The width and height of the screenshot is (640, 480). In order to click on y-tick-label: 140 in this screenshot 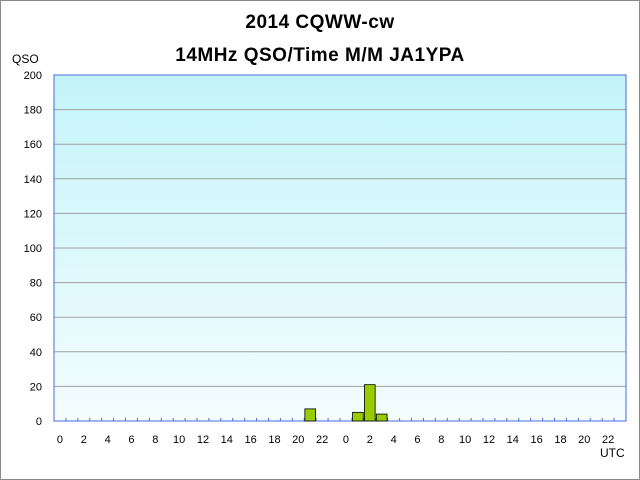, I will do `click(33, 180)`.